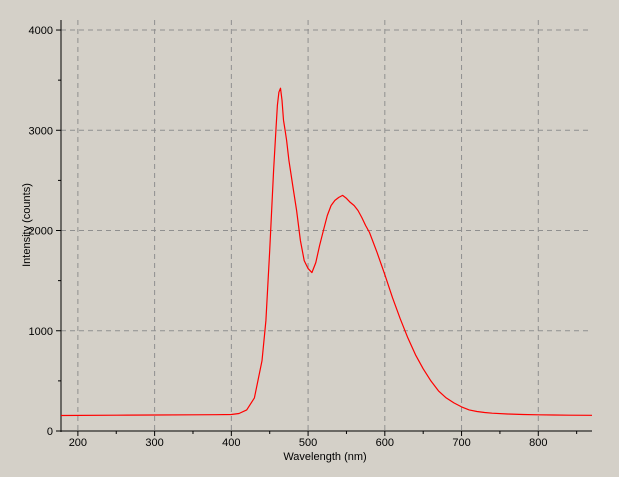  What do you see at coordinates (538, 443) in the screenshot?
I see `x-tick-label: 800` at bounding box center [538, 443].